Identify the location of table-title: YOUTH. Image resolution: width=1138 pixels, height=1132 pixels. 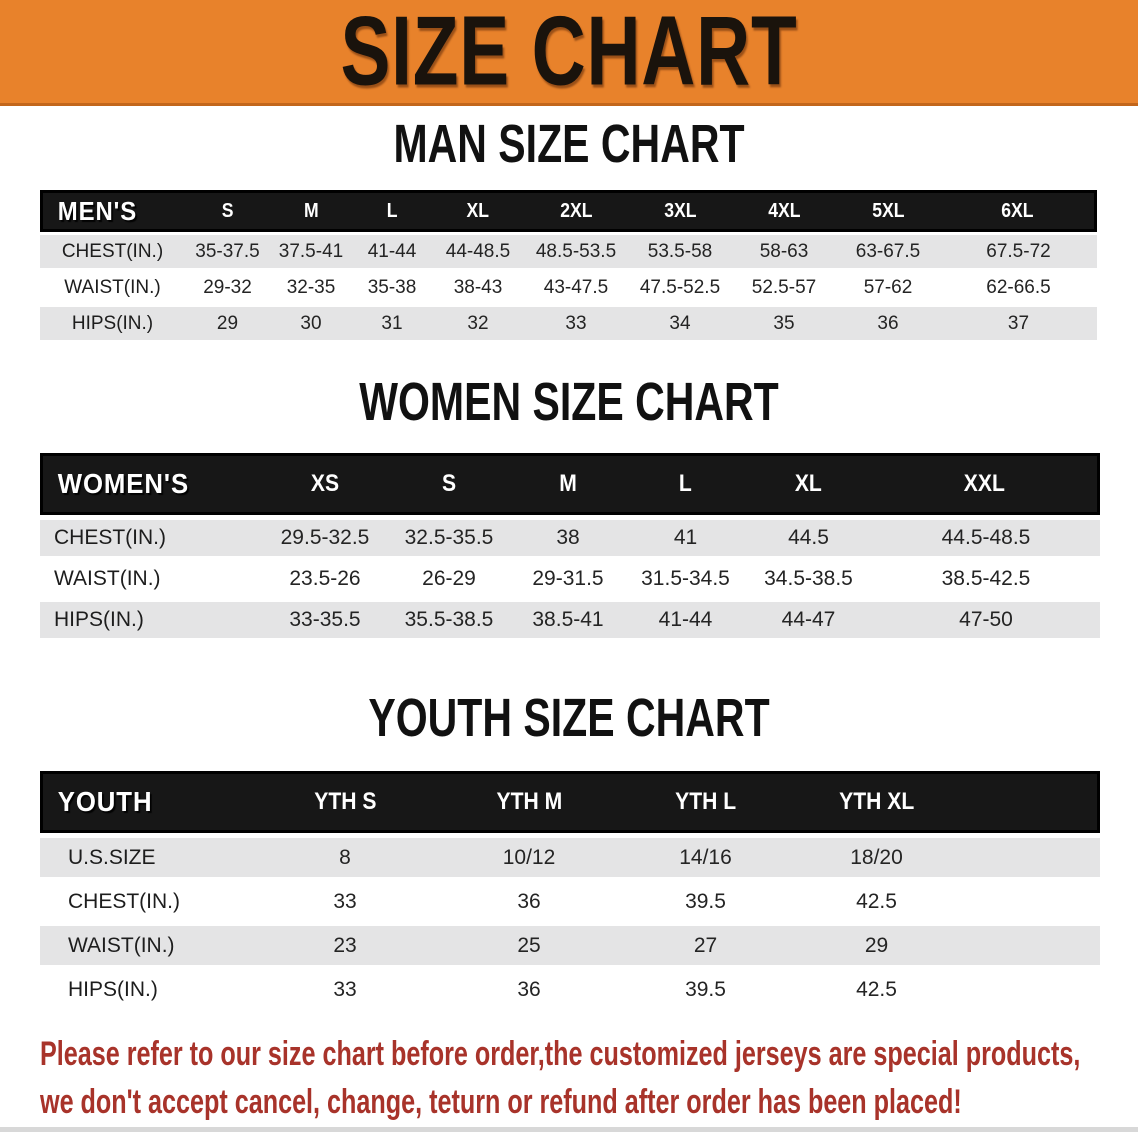
(145, 802).